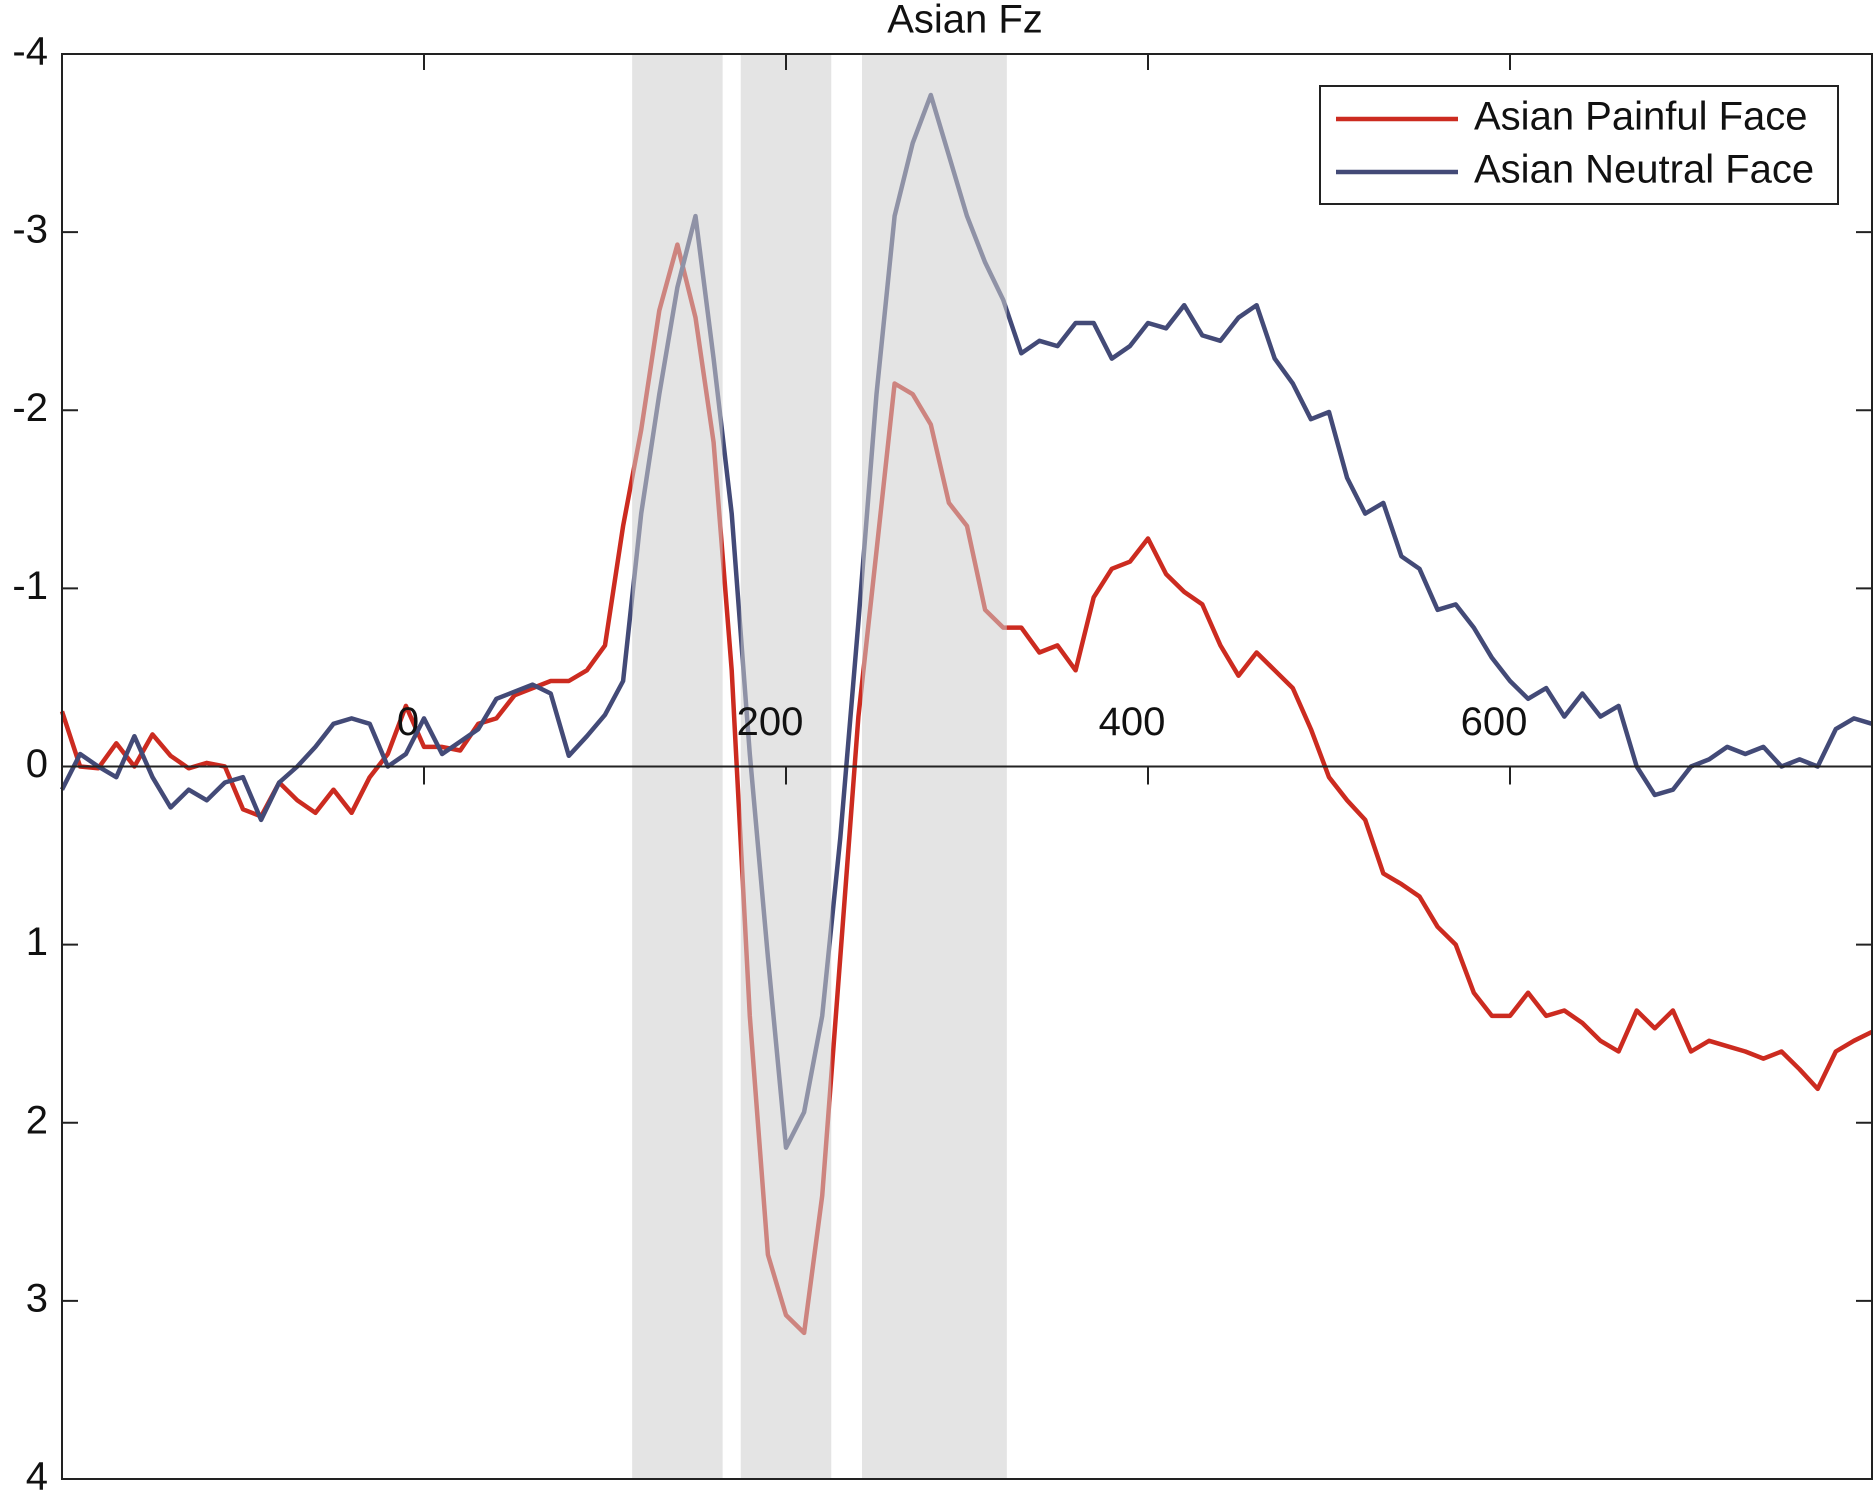 The height and width of the screenshot is (1498, 1875). What do you see at coordinates (37, 764) in the screenshot?
I see `y-tick-label: 0` at bounding box center [37, 764].